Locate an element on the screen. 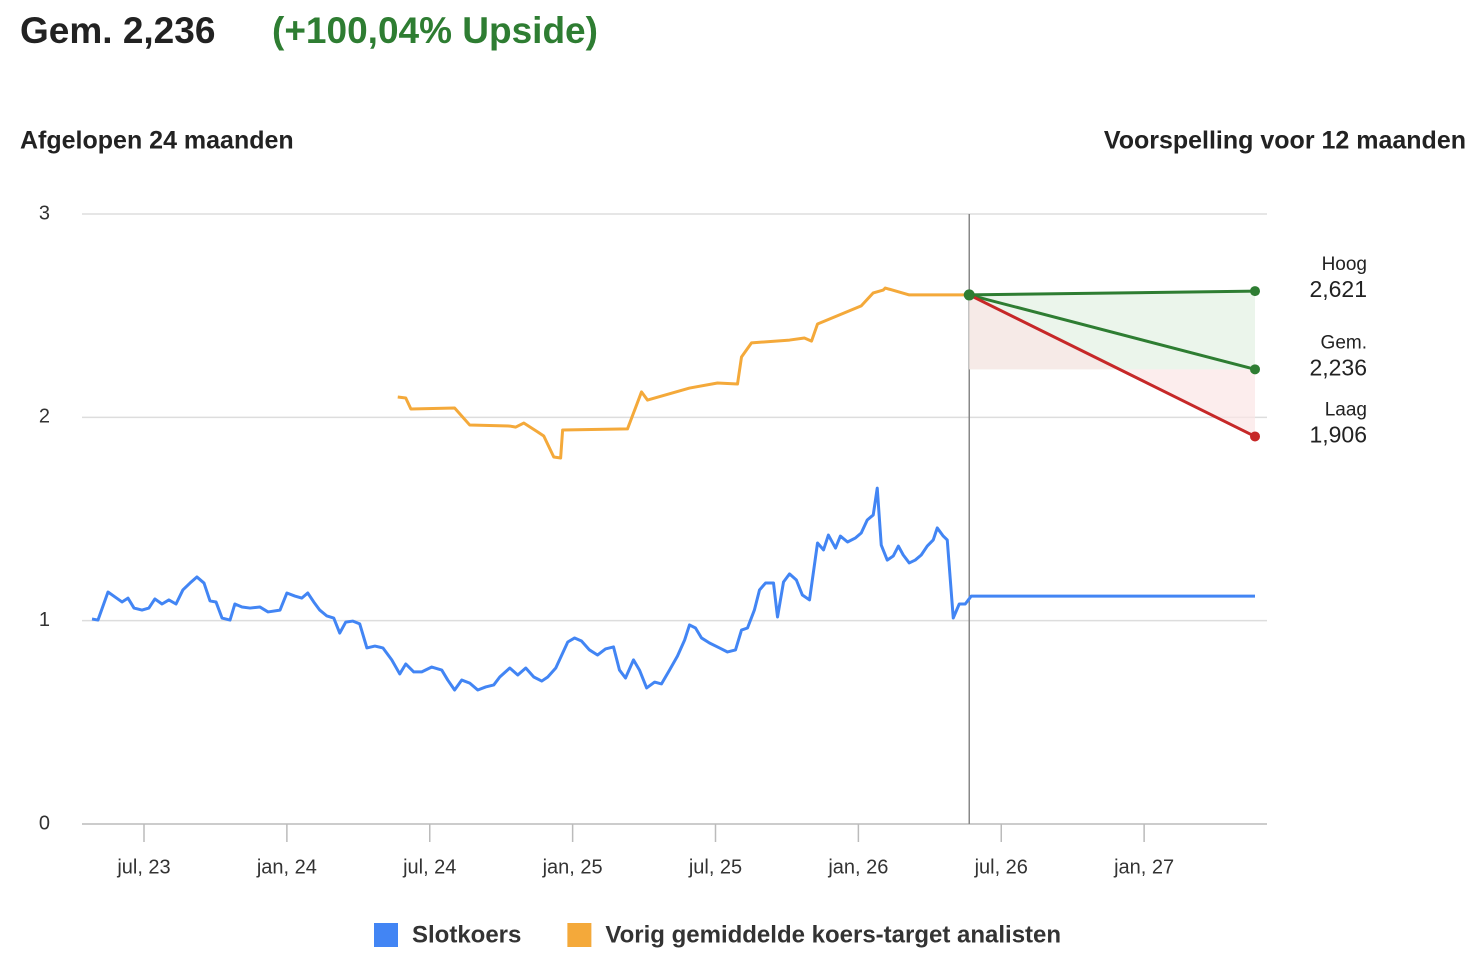 The image size is (1484, 969). x-tick-label: jul, 24 is located at coordinates (429, 867).